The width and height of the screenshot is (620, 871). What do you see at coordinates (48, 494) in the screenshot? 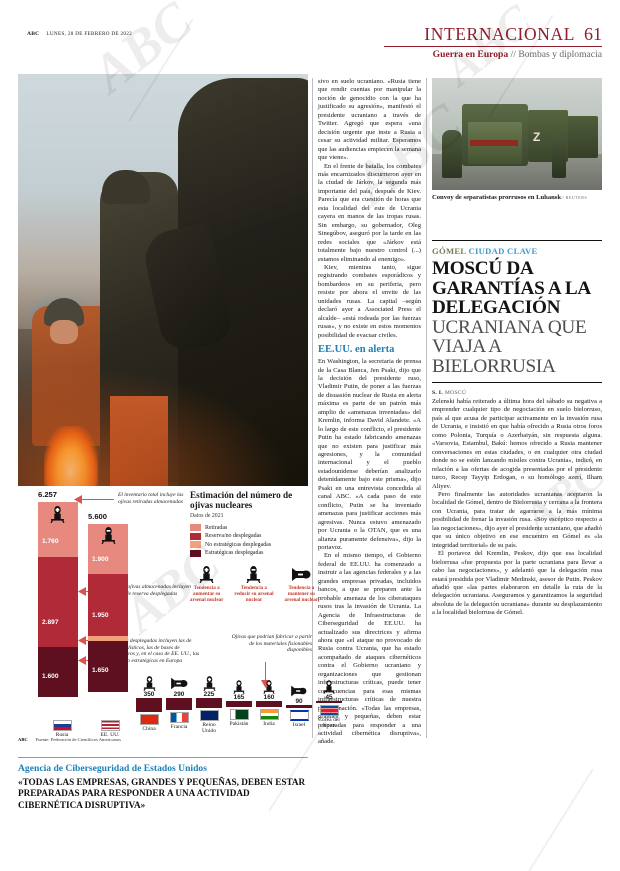
I see `bar-total-rusia: 6.257` at bounding box center [48, 494].